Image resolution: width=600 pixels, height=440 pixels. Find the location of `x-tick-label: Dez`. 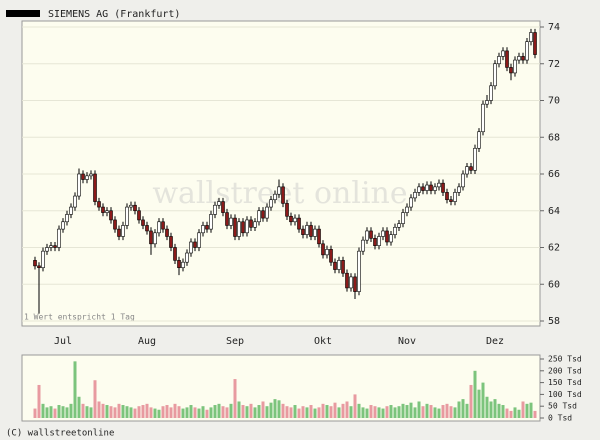

x-tick-label: Dez is located at coordinates (495, 341).